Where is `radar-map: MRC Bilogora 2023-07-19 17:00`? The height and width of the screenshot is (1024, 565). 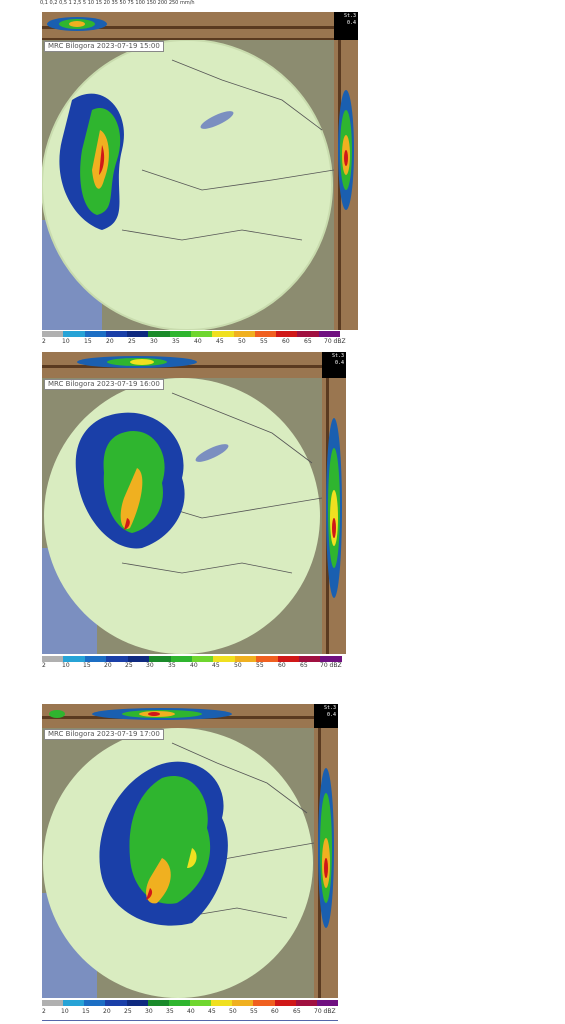
radar-map: MRC Bilogora 2023-07-19 17:00 is located at coordinates (178, 863).